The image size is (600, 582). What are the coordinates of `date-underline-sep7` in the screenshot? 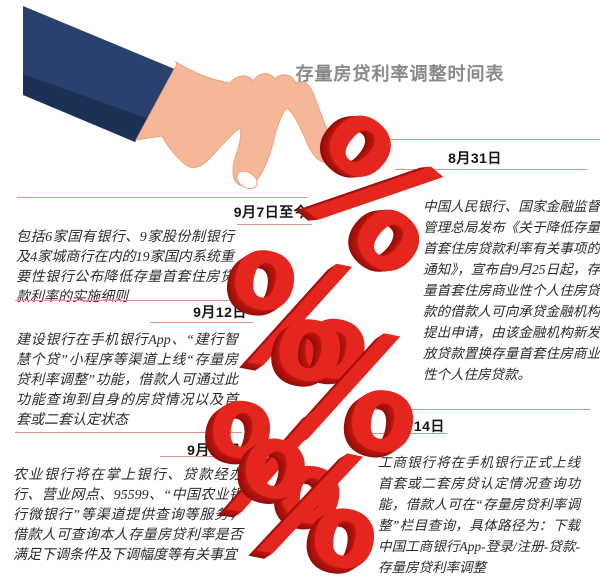 It's located at (274, 224).